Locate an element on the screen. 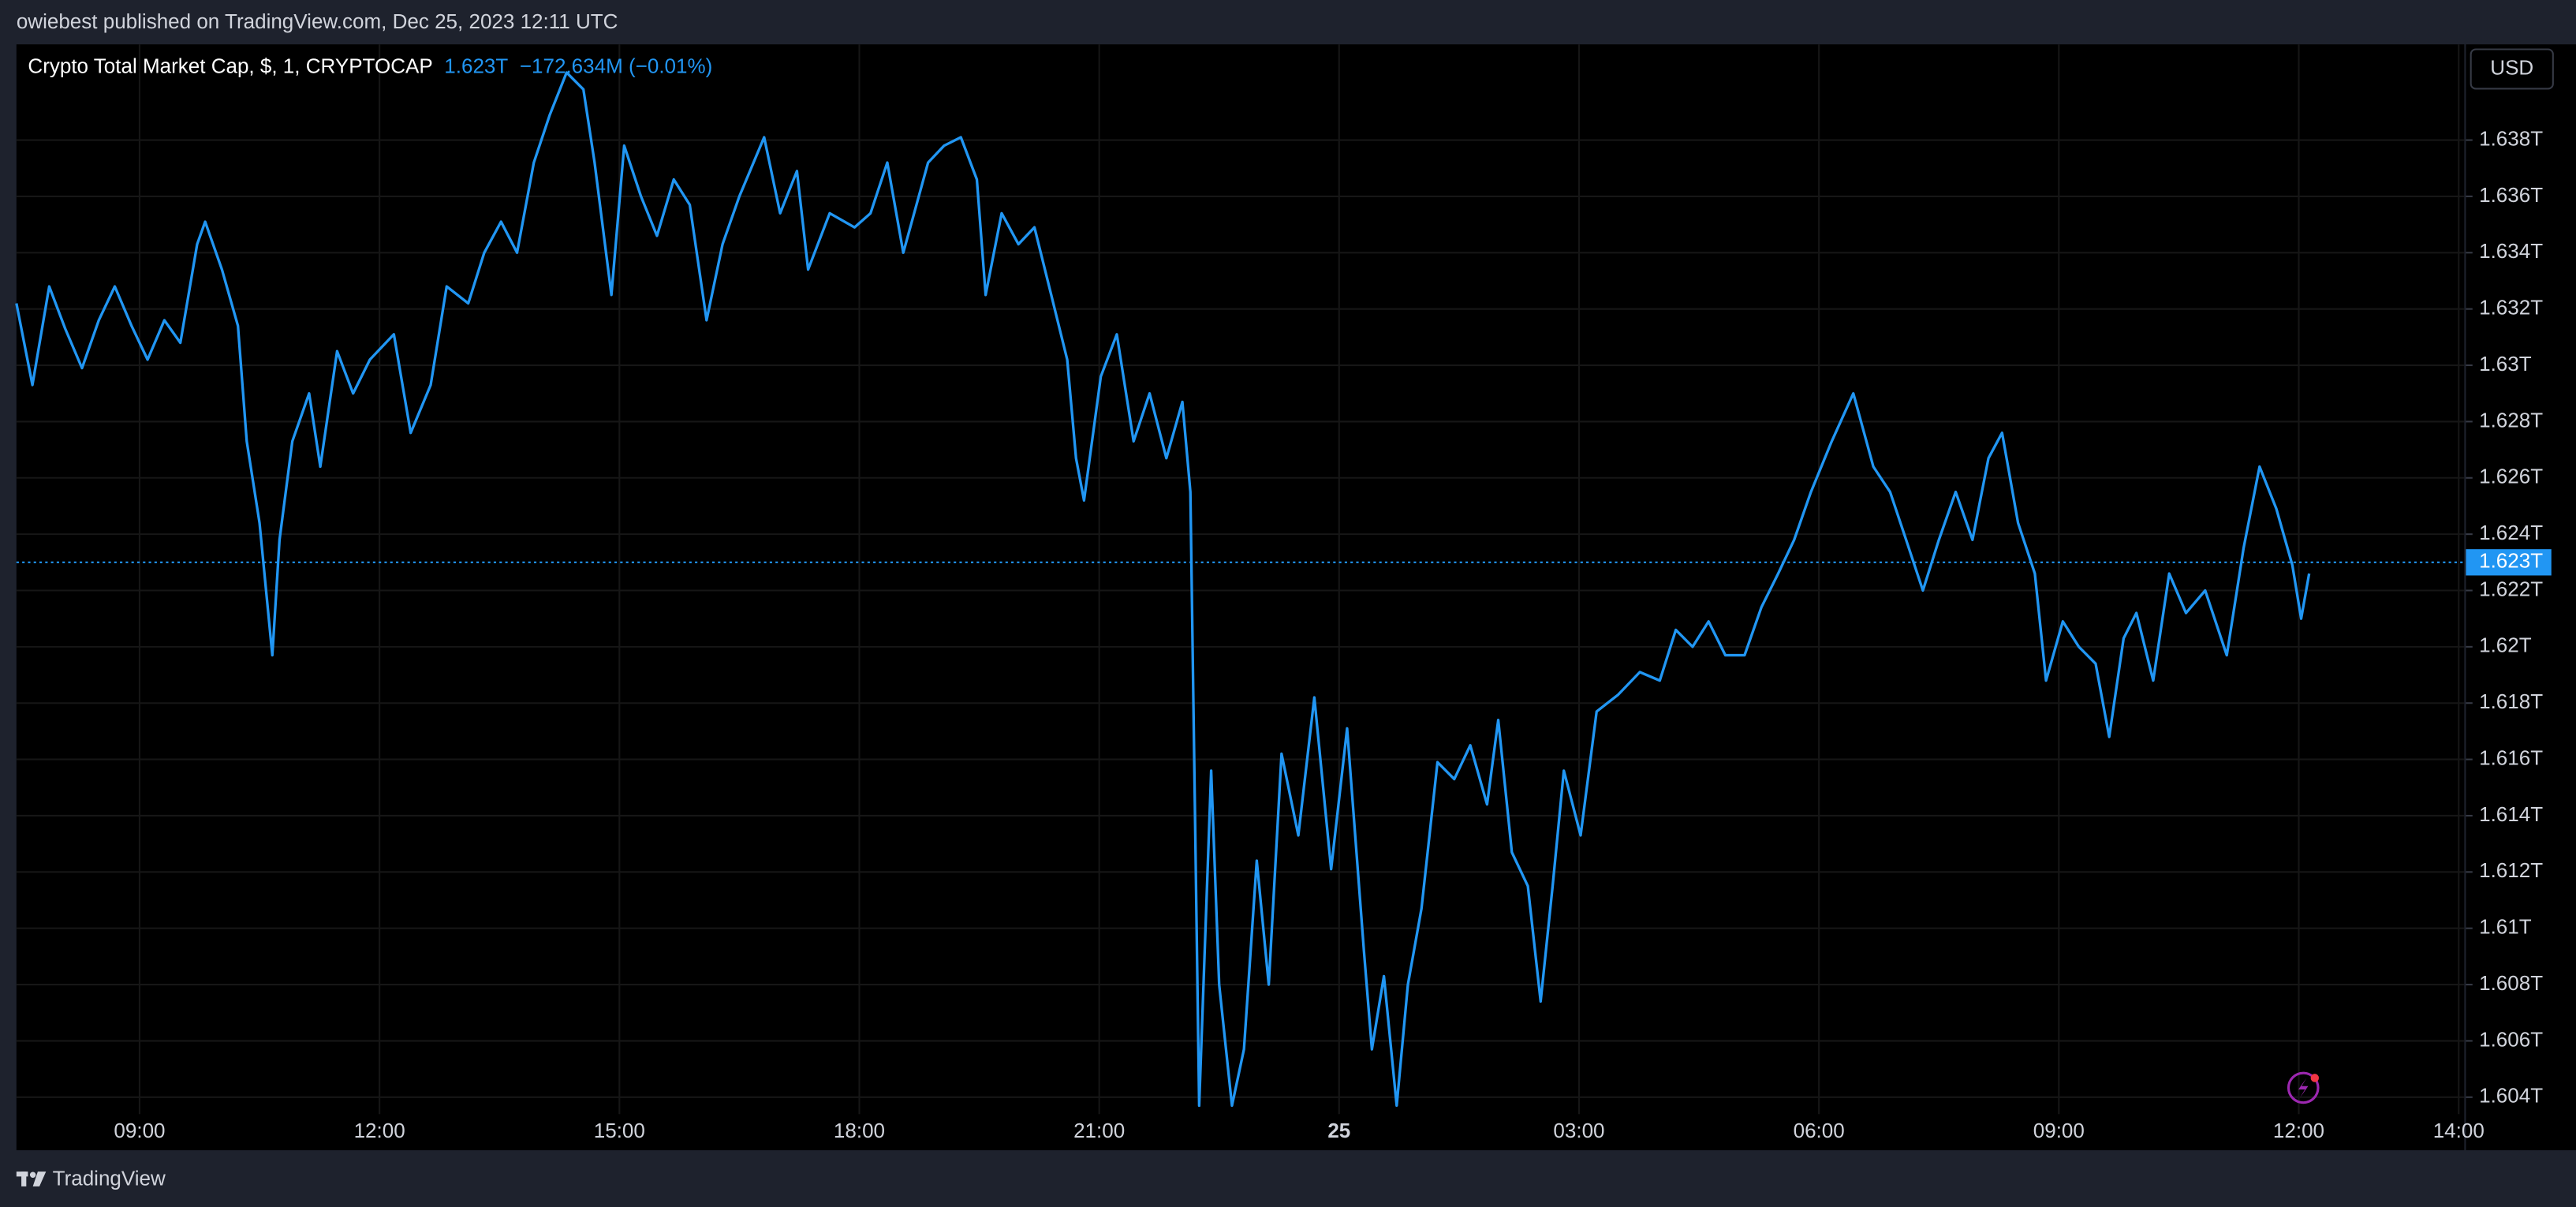 Image resolution: width=2576 pixels, height=1207 pixels. x-tick-label: 06:00 is located at coordinates (1819, 1130).